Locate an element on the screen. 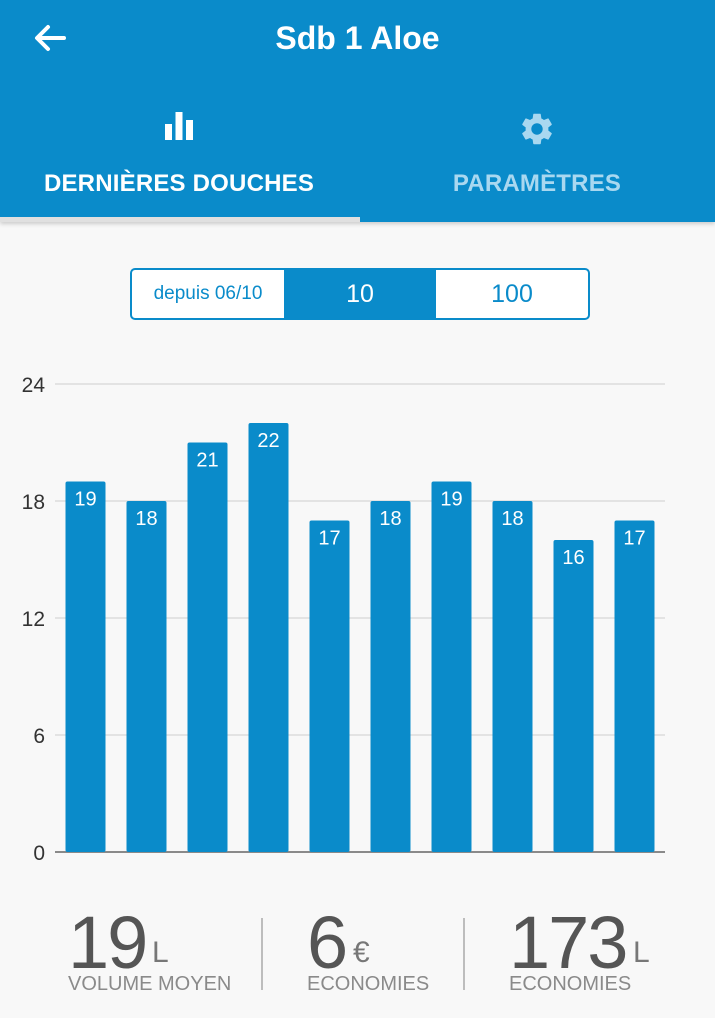  stat-average-volume: 19 L VOLUME MOYEN is located at coordinates (130, 955).